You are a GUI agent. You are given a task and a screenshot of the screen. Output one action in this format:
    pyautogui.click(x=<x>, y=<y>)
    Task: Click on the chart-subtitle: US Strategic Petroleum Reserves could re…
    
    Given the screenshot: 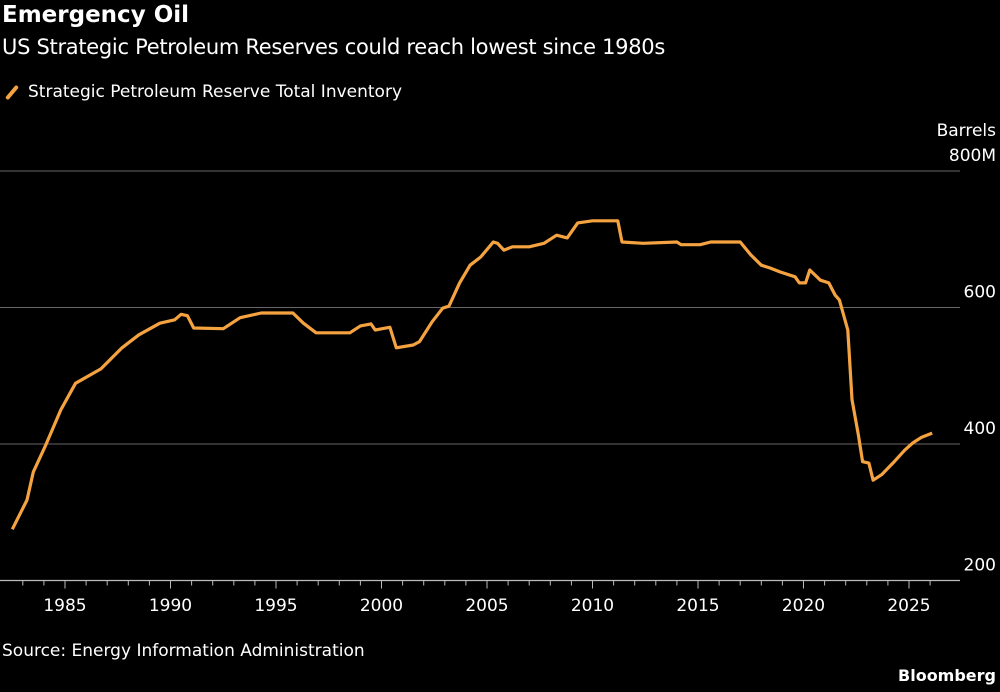 What is the action you would take?
    pyautogui.click(x=333, y=47)
    